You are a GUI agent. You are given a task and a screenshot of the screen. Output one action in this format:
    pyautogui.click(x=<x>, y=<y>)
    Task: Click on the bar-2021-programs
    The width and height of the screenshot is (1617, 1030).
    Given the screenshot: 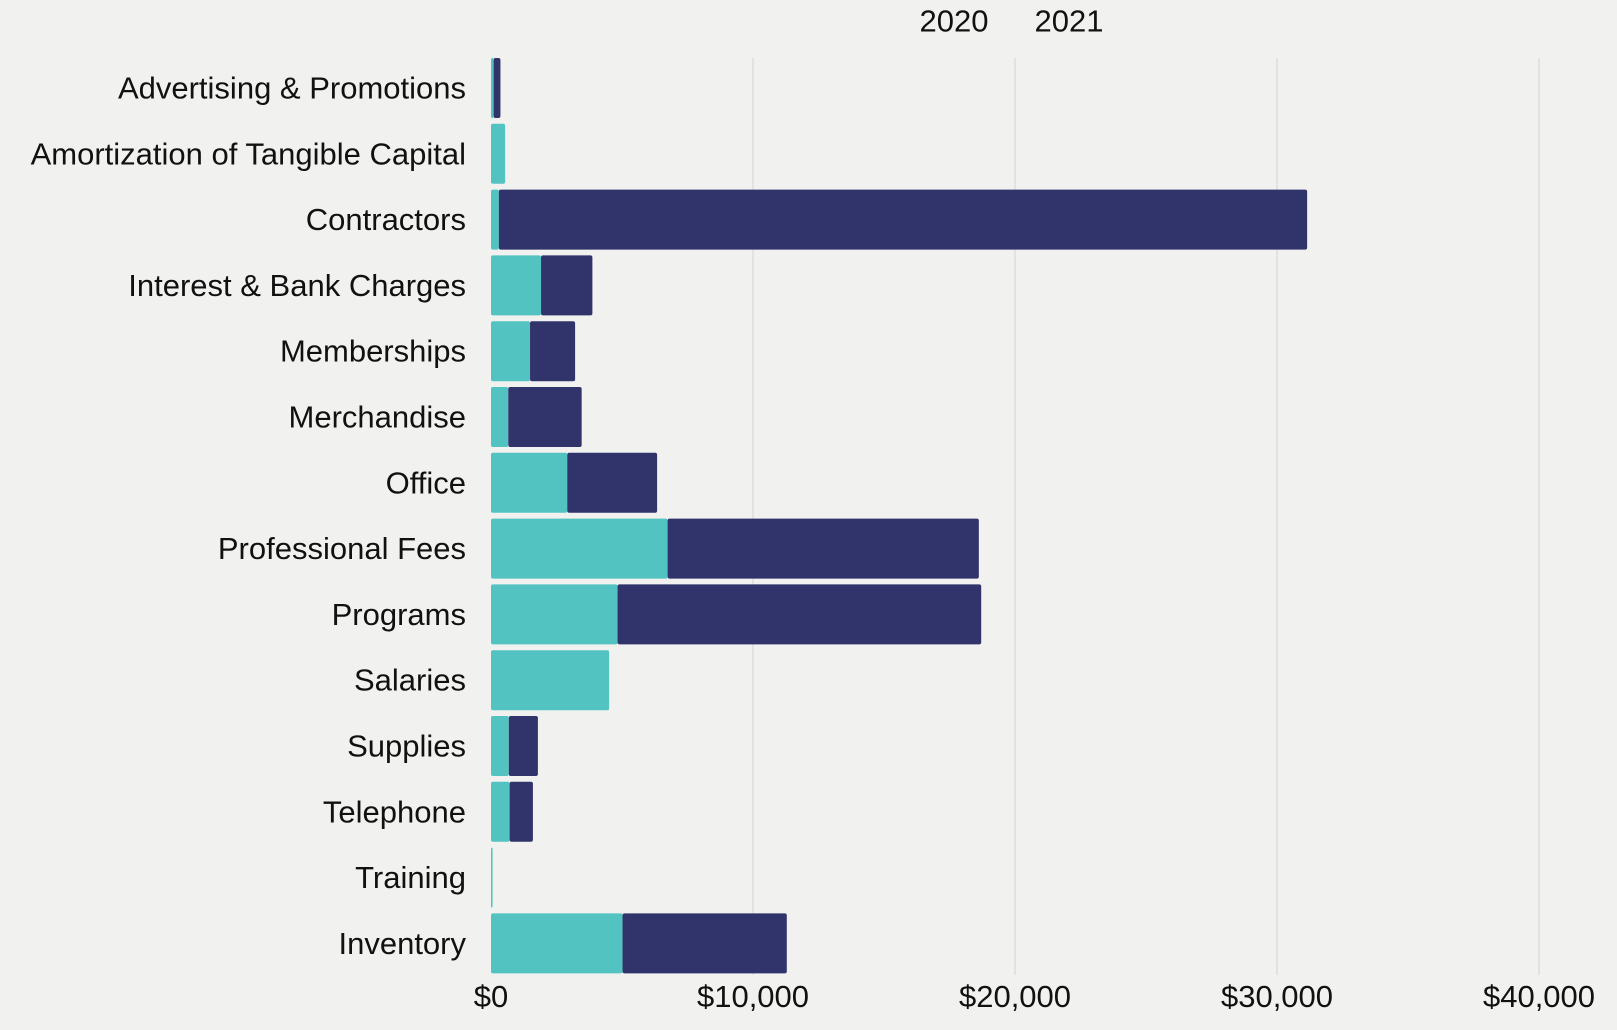 What is the action you would take?
    pyautogui.click(x=799, y=614)
    